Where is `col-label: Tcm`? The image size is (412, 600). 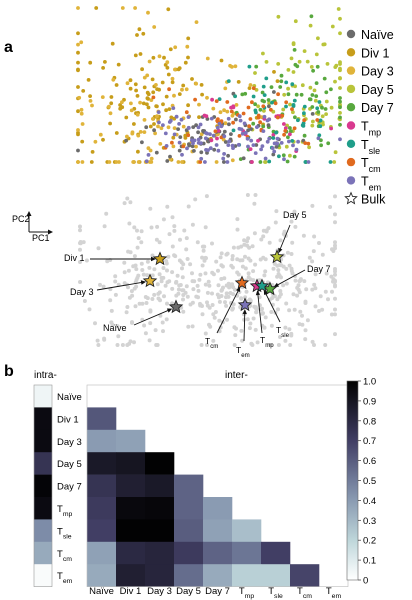 col-label: Tcm is located at coordinates (304, 593).